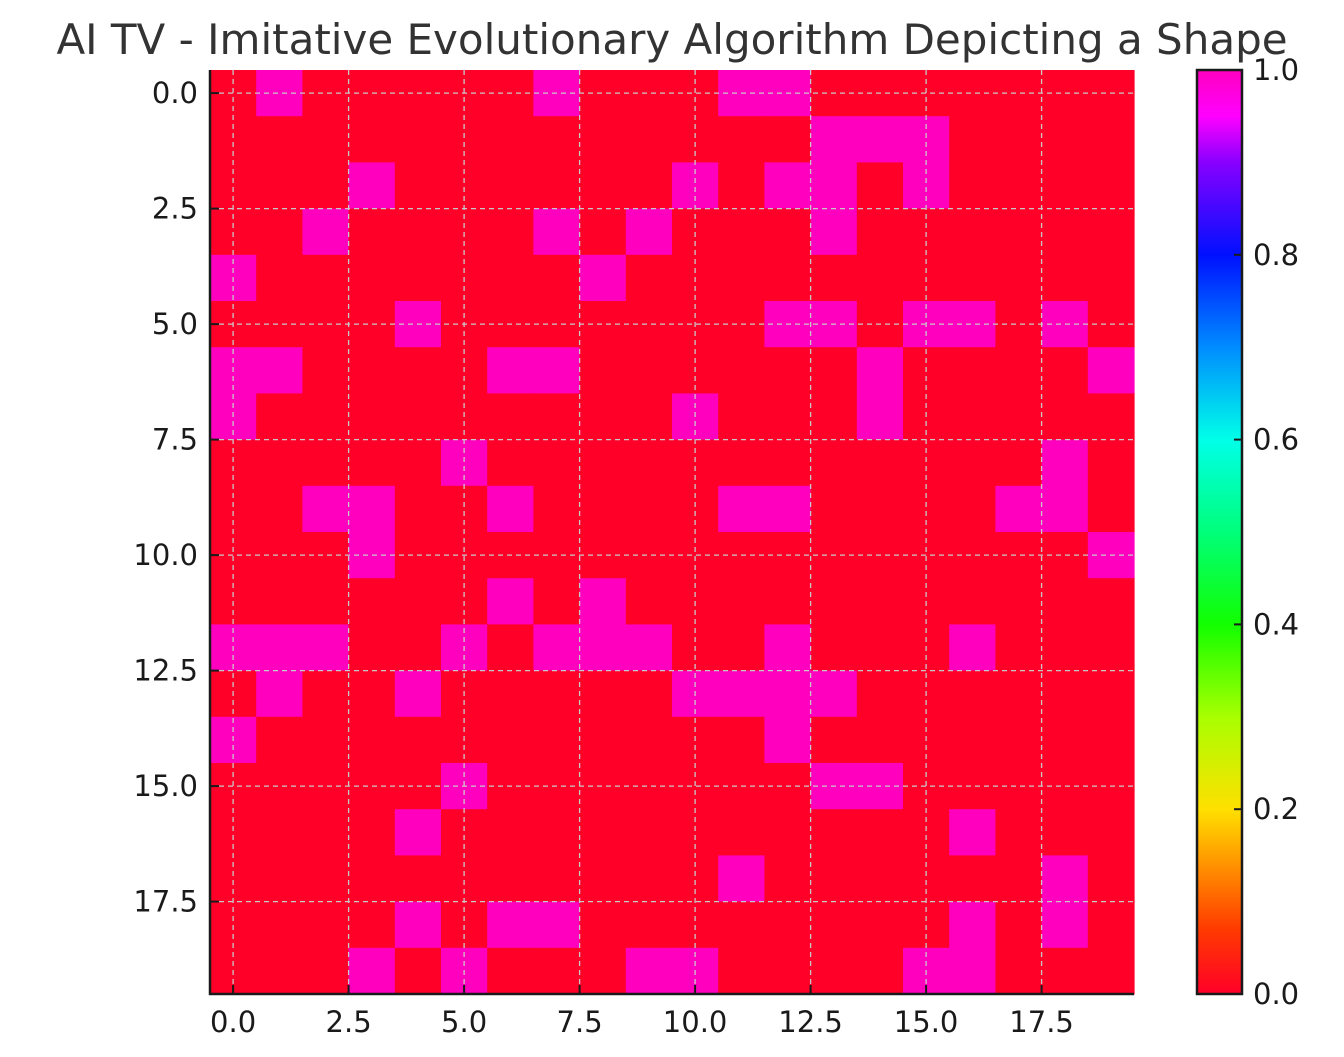  Describe the element at coordinates (1276, 70) in the screenshot. I see `colorbar-tick-label: 1.0` at that location.